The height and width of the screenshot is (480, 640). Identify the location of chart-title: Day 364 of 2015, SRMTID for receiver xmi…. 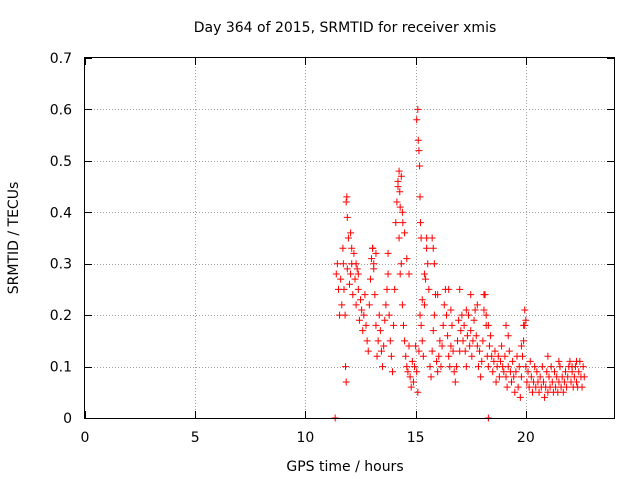
(345, 28).